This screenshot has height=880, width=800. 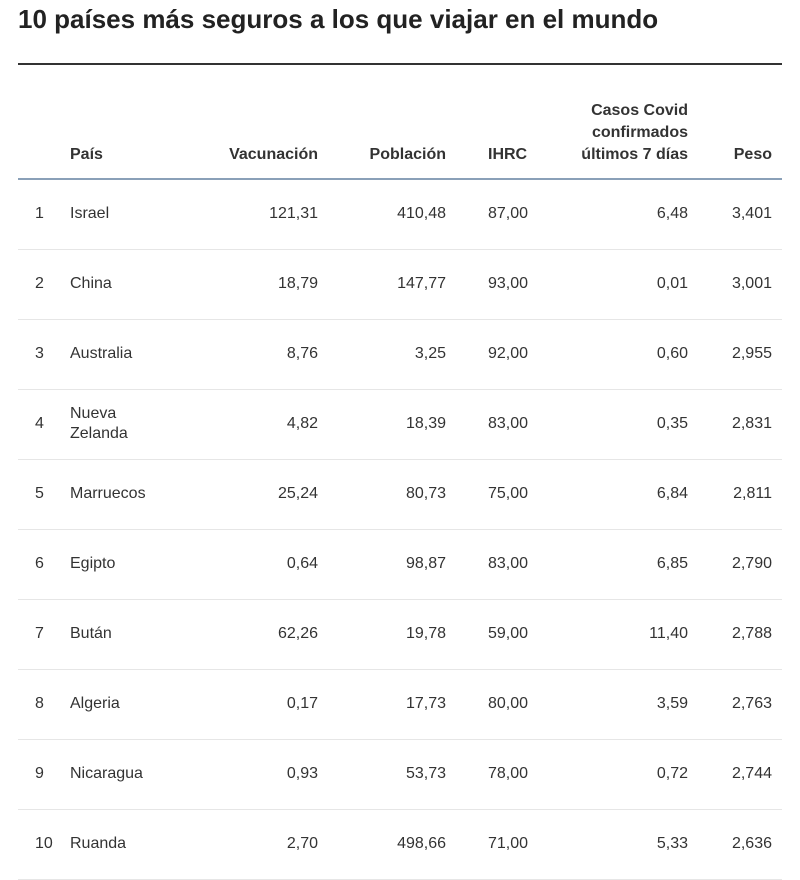 I want to click on table-cell: 2,788, so click(x=751, y=633).